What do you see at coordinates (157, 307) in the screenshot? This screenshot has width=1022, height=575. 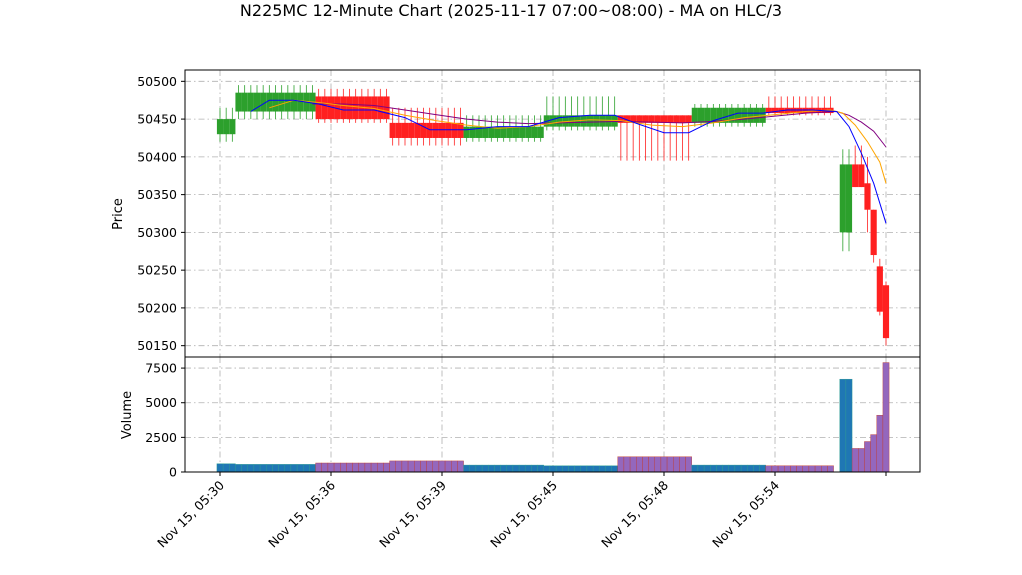 I see `price-tick-label: 50200` at bounding box center [157, 307].